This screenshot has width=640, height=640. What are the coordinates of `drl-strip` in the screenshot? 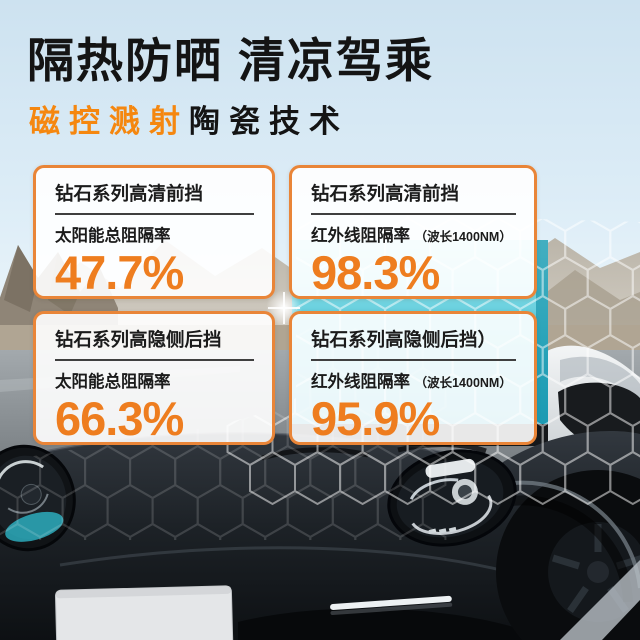 It's located at (391, 605).